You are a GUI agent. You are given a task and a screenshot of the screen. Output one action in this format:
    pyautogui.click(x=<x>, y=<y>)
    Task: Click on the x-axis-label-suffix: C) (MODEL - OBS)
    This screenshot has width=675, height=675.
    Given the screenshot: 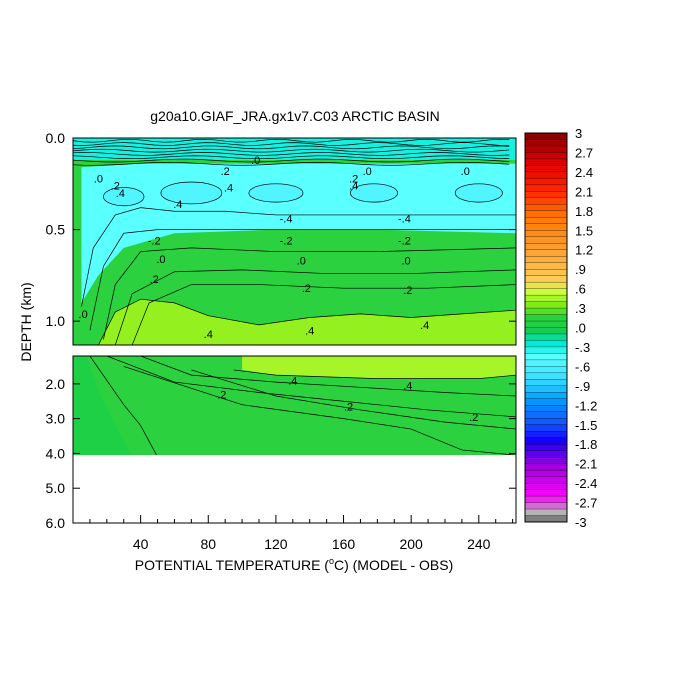 What is the action you would take?
    pyautogui.click(x=393, y=565)
    